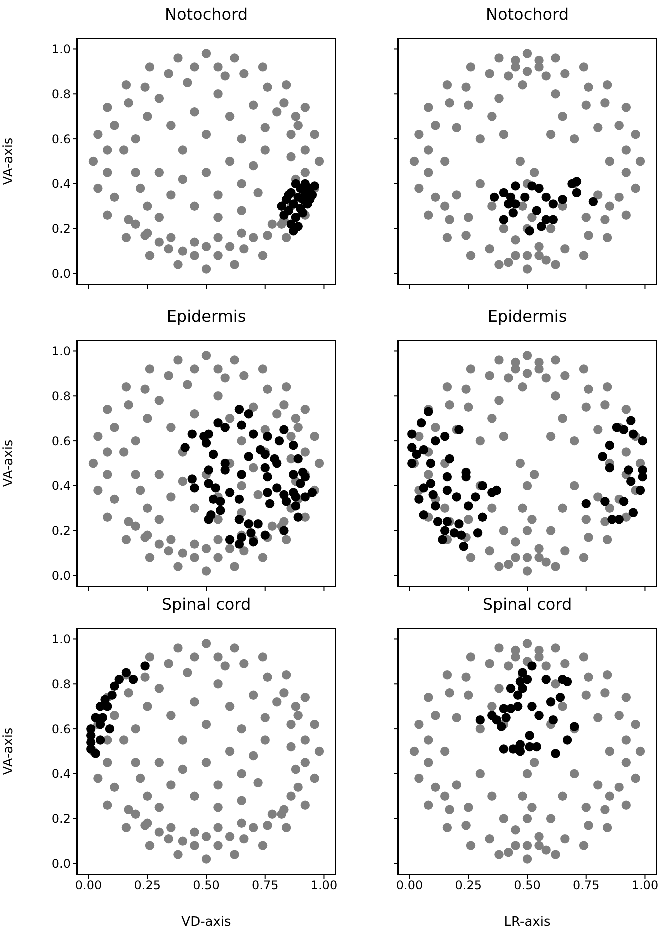 The height and width of the screenshot is (946, 667). Describe the element at coordinates (207, 317) in the screenshot. I see `chart-title: Epidermis` at that location.